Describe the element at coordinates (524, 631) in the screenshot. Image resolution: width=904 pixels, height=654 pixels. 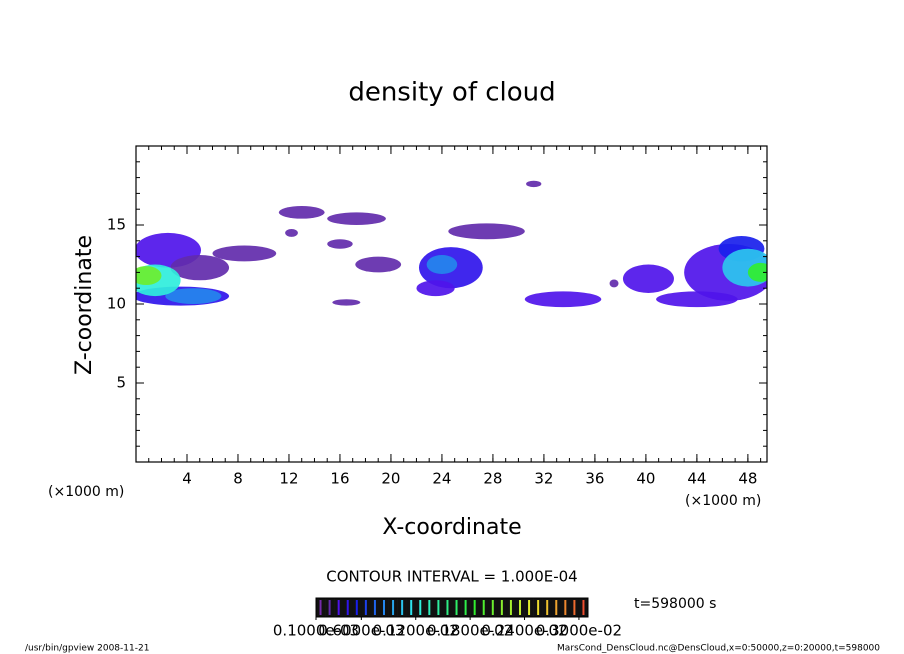
I see `colorbar-tick-label: 0.2400e-02` at that location.